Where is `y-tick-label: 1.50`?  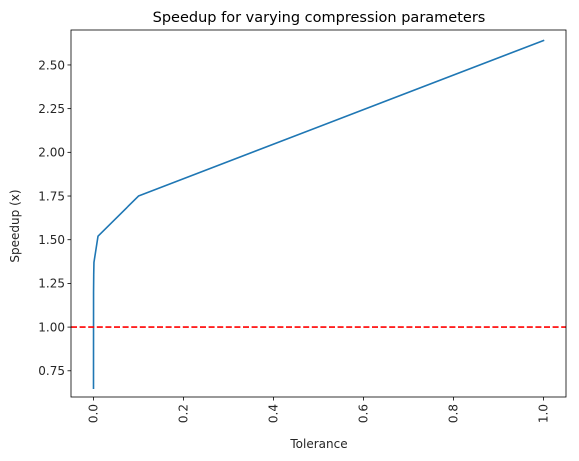
y-tick-label: 1.50 is located at coordinates (51, 240).